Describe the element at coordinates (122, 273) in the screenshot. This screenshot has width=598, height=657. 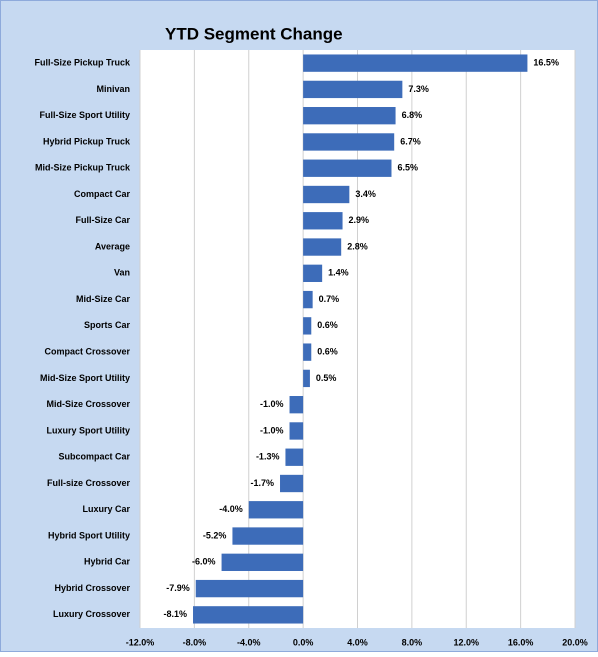
I see `y-tick-label: Van` at that location.